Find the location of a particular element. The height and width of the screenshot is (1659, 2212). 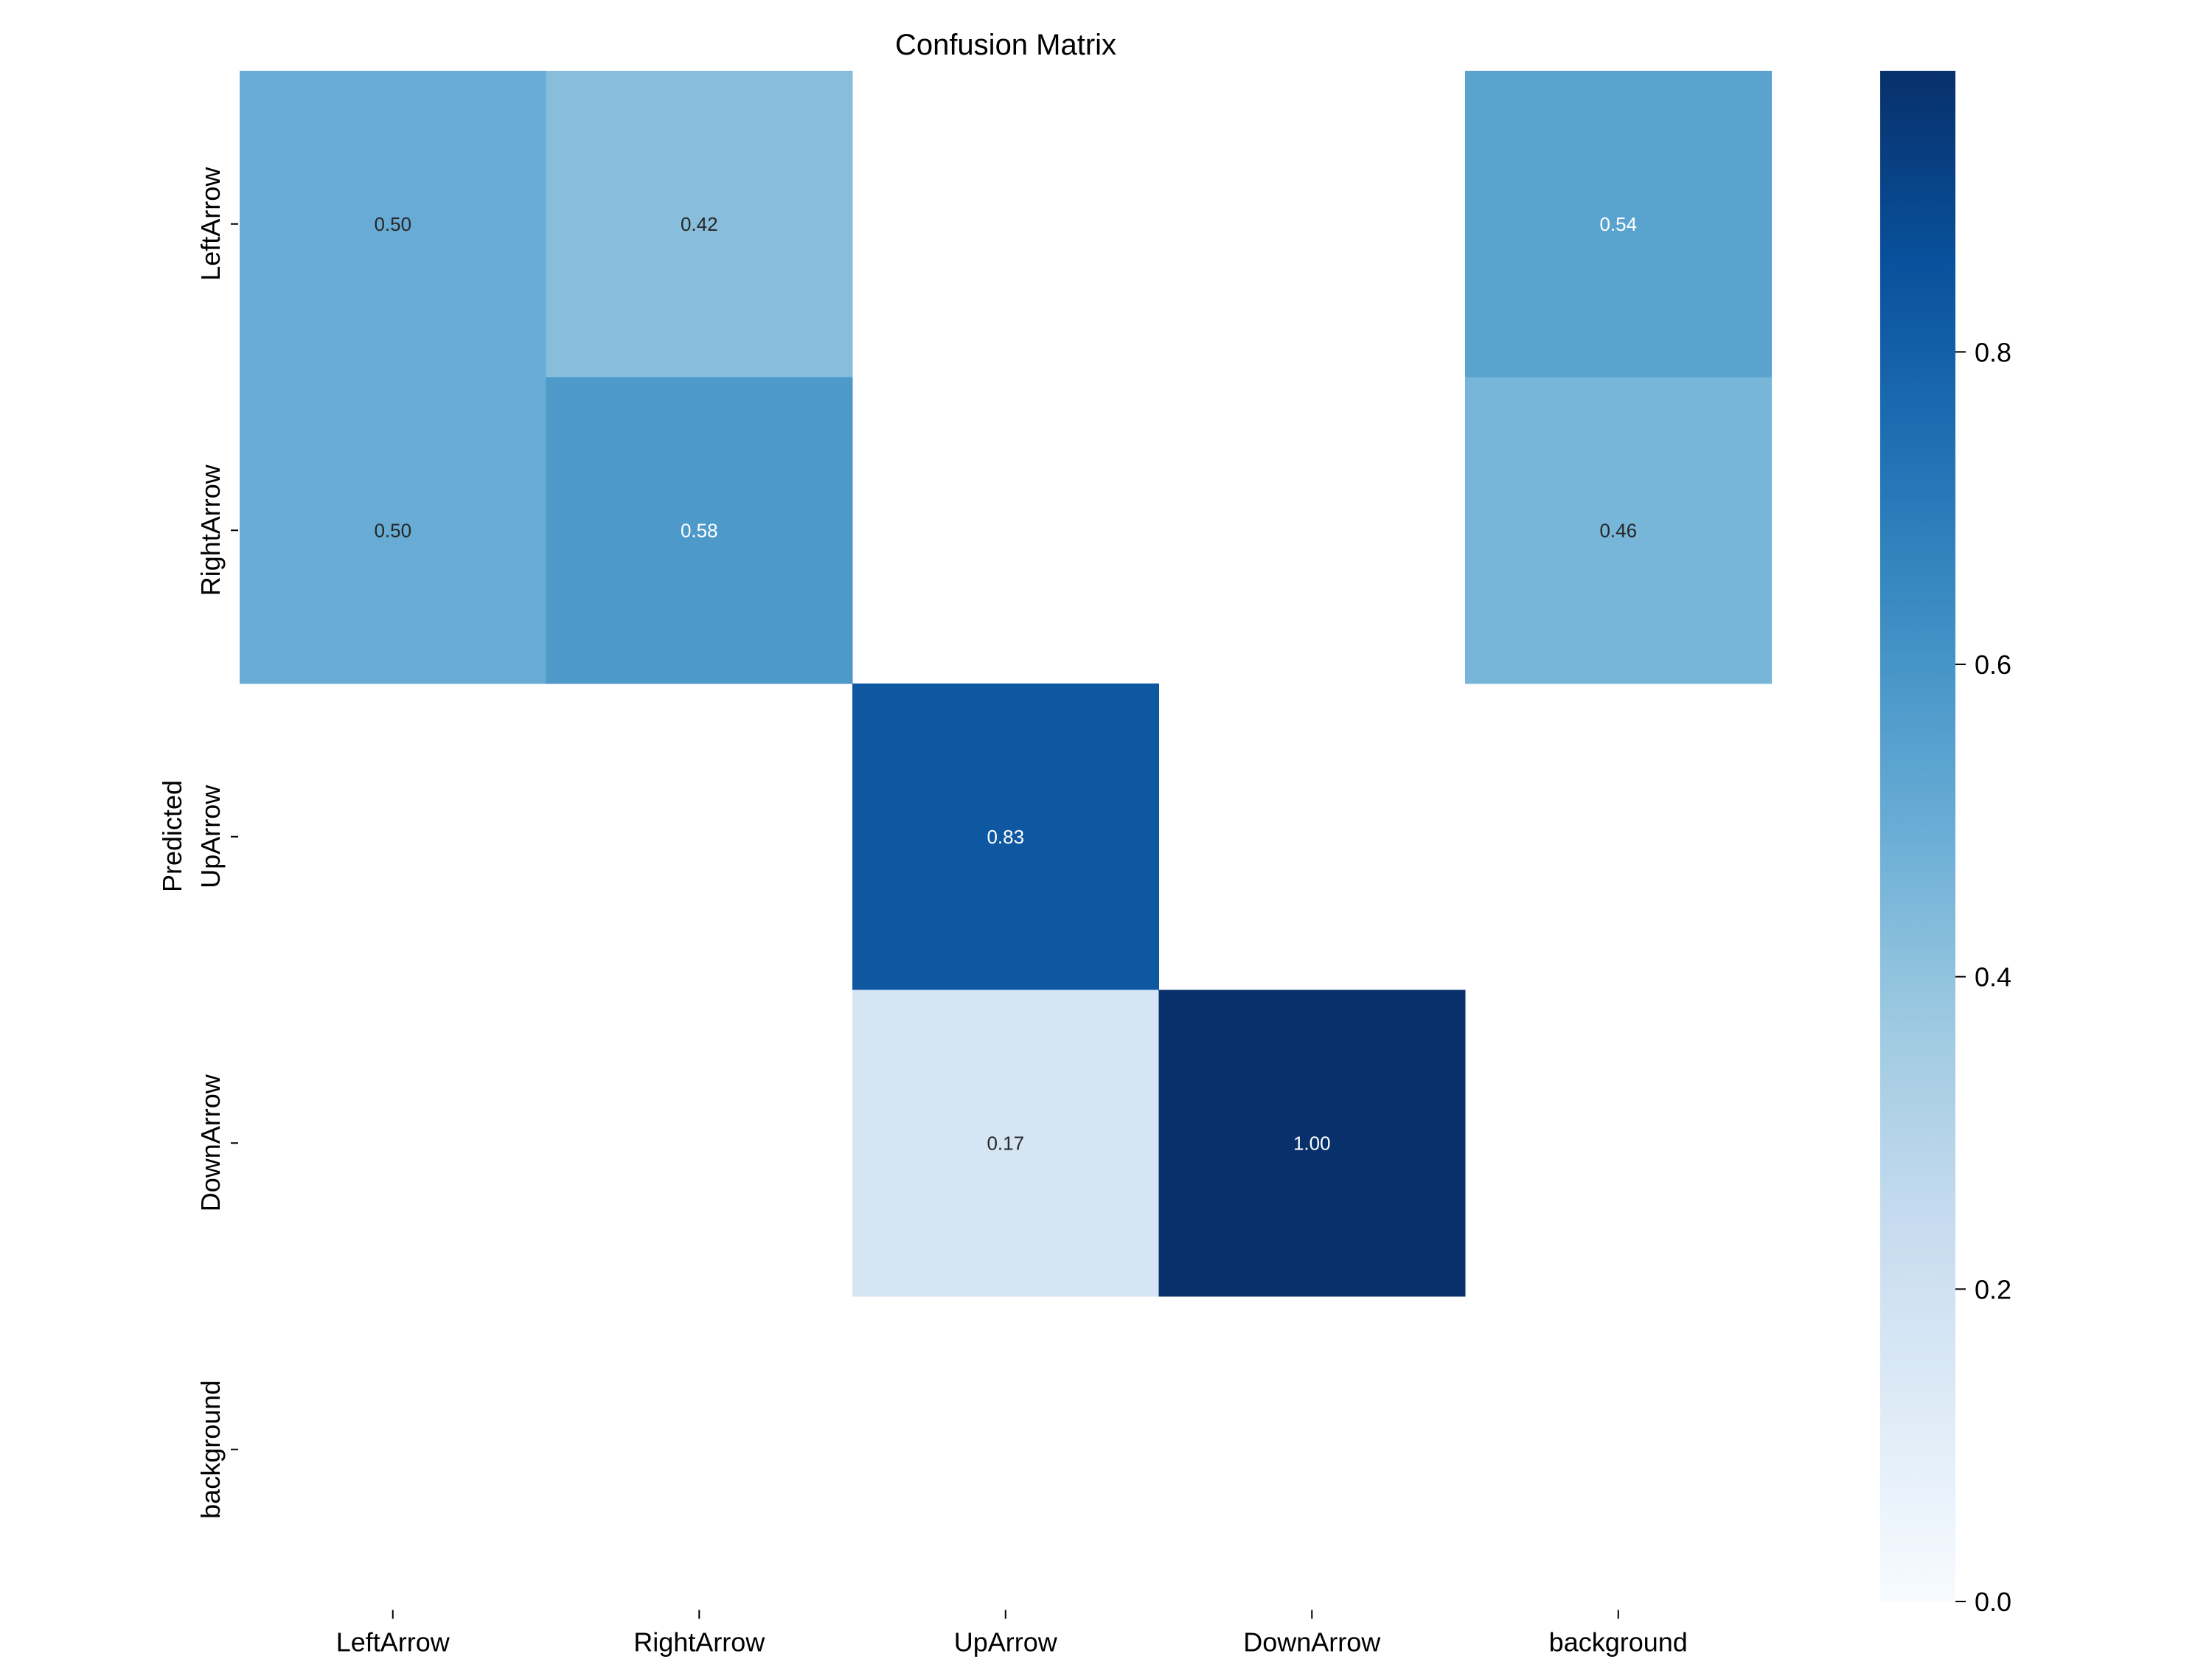

x-tick-label: LeftArrow is located at coordinates (393, 1642).